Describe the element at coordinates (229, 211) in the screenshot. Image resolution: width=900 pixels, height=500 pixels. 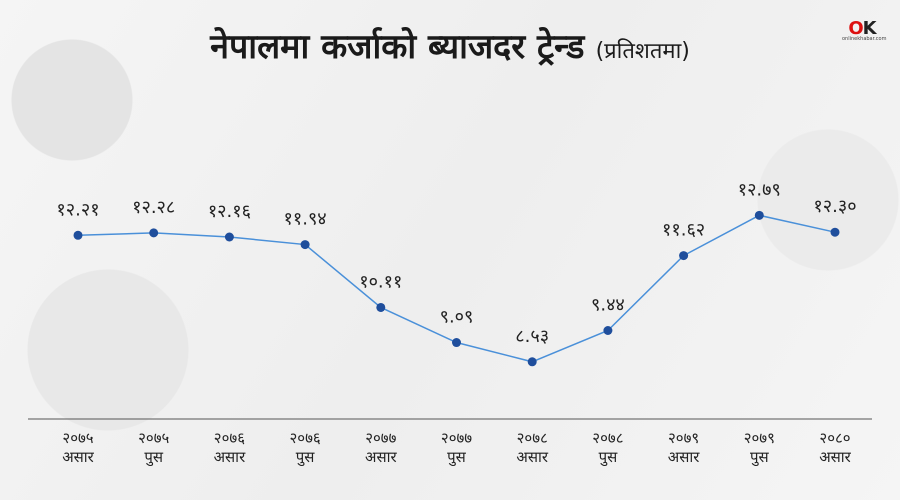
I see `data-label: १२.१६` at that location.